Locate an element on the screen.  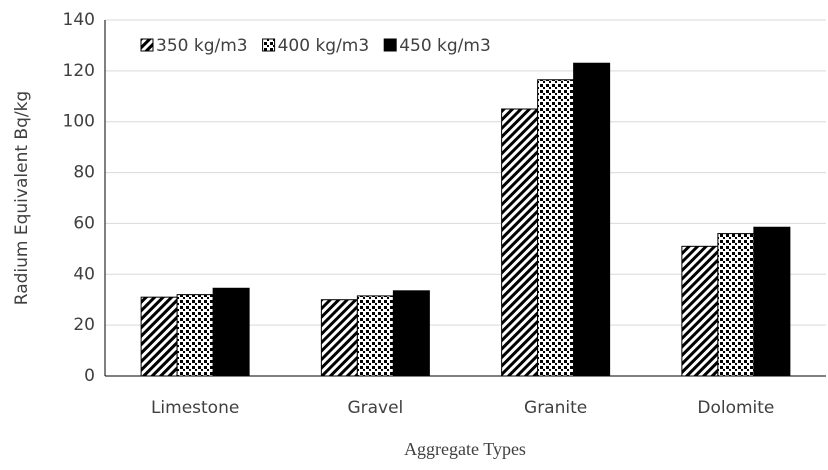
legend-label: 450 kg/m3 is located at coordinates (445, 46).